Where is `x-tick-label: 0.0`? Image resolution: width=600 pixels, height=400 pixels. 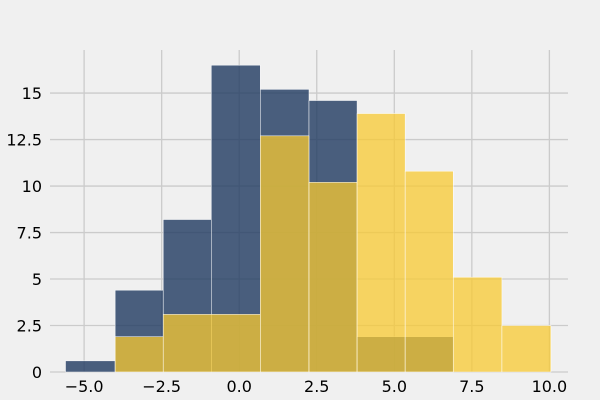 x-tick-label: 0.0 is located at coordinates (238, 386).